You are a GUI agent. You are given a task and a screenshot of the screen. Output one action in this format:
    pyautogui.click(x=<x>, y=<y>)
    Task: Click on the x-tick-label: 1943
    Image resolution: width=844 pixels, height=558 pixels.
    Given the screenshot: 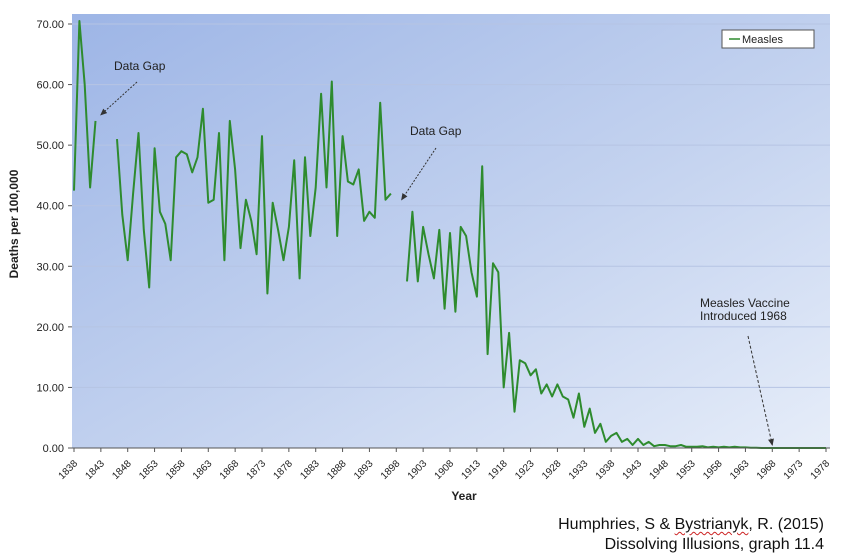 What is the action you would take?
    pyautogui.click(x=633, y=470)
    